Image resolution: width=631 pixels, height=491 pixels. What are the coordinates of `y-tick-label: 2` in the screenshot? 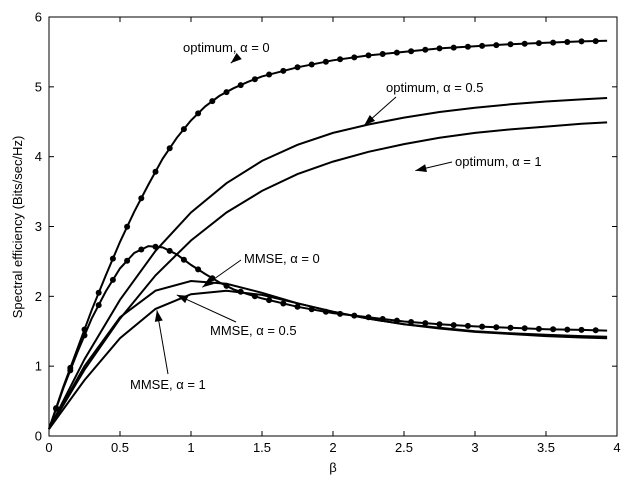 It's located at (38, 296).